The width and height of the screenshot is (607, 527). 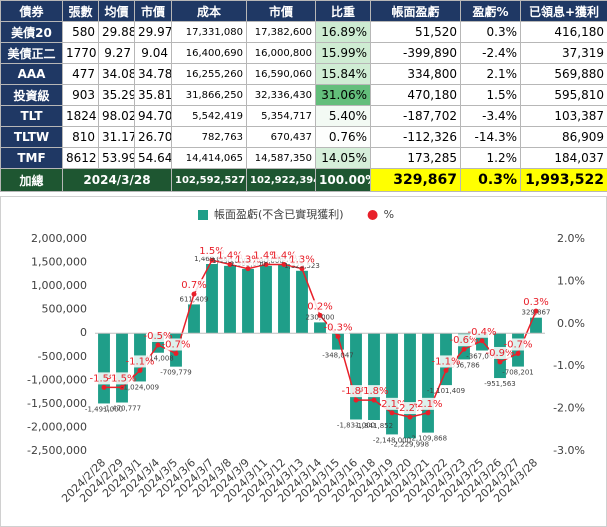 What do you see at coordinates (153, 158) in the screenshot?
I see `cell: 54.64` at bounding box center [153, 158].